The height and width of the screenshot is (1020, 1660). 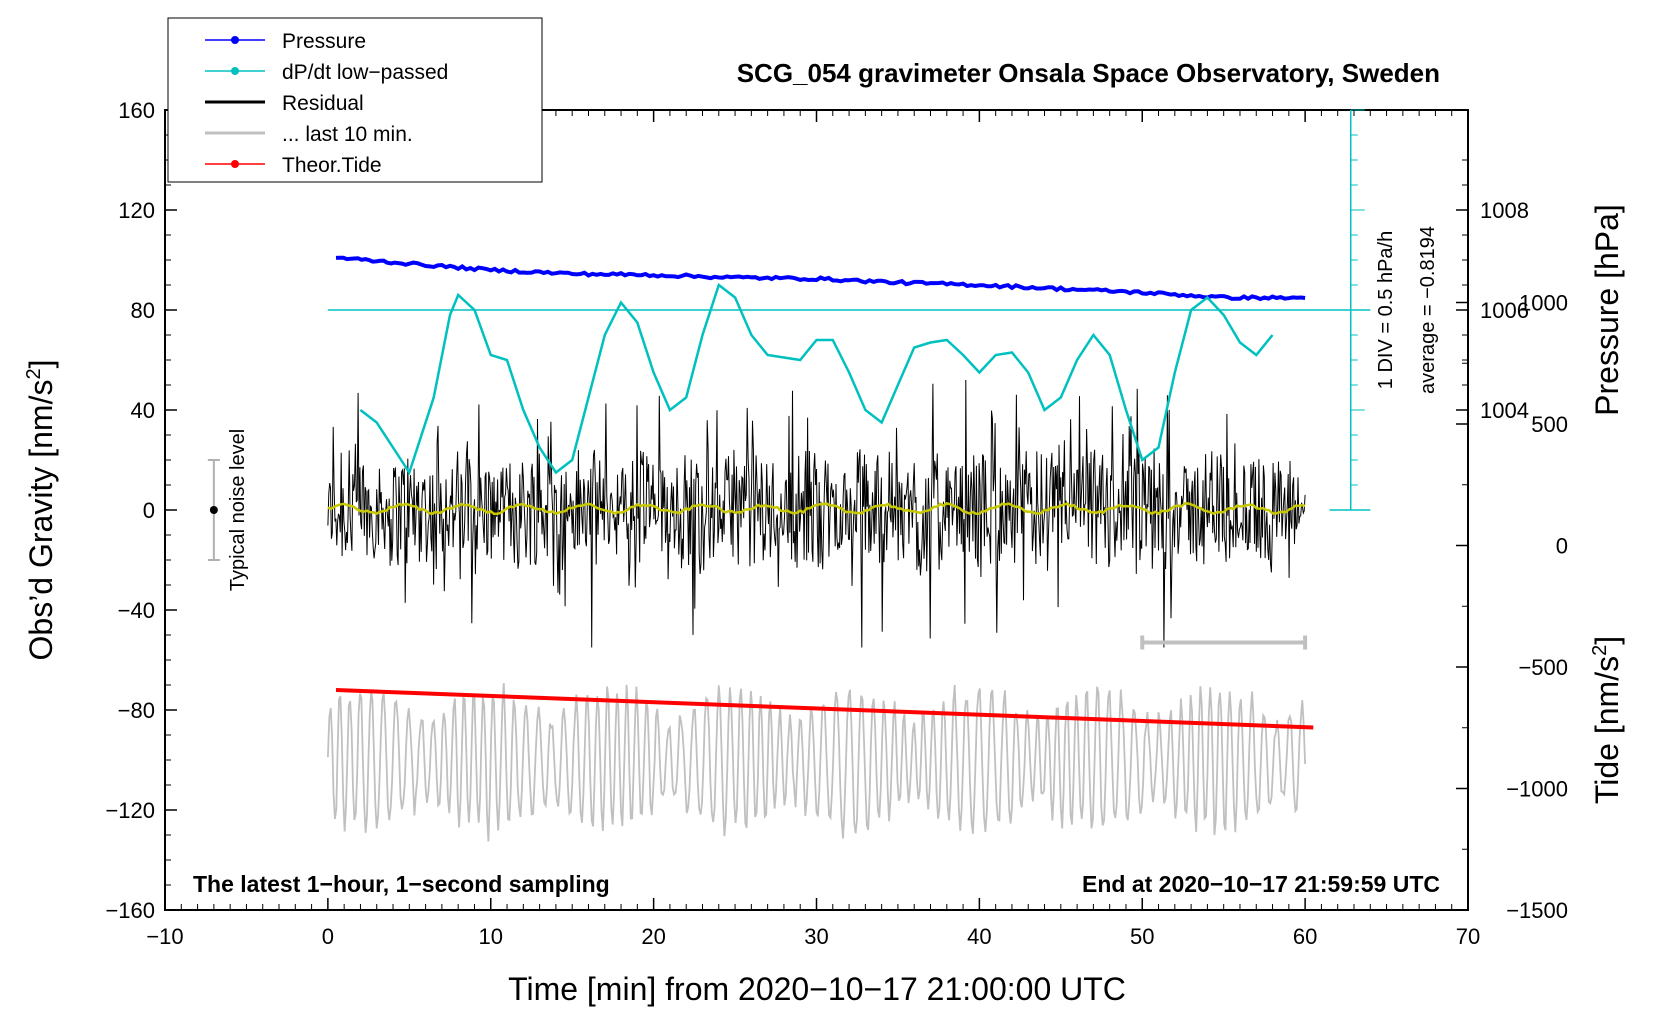 What do you see at coordinates (1543, 303) in the screenshot?
I see `tide-tick-label: 1000` at bounding box center [1543, 303].